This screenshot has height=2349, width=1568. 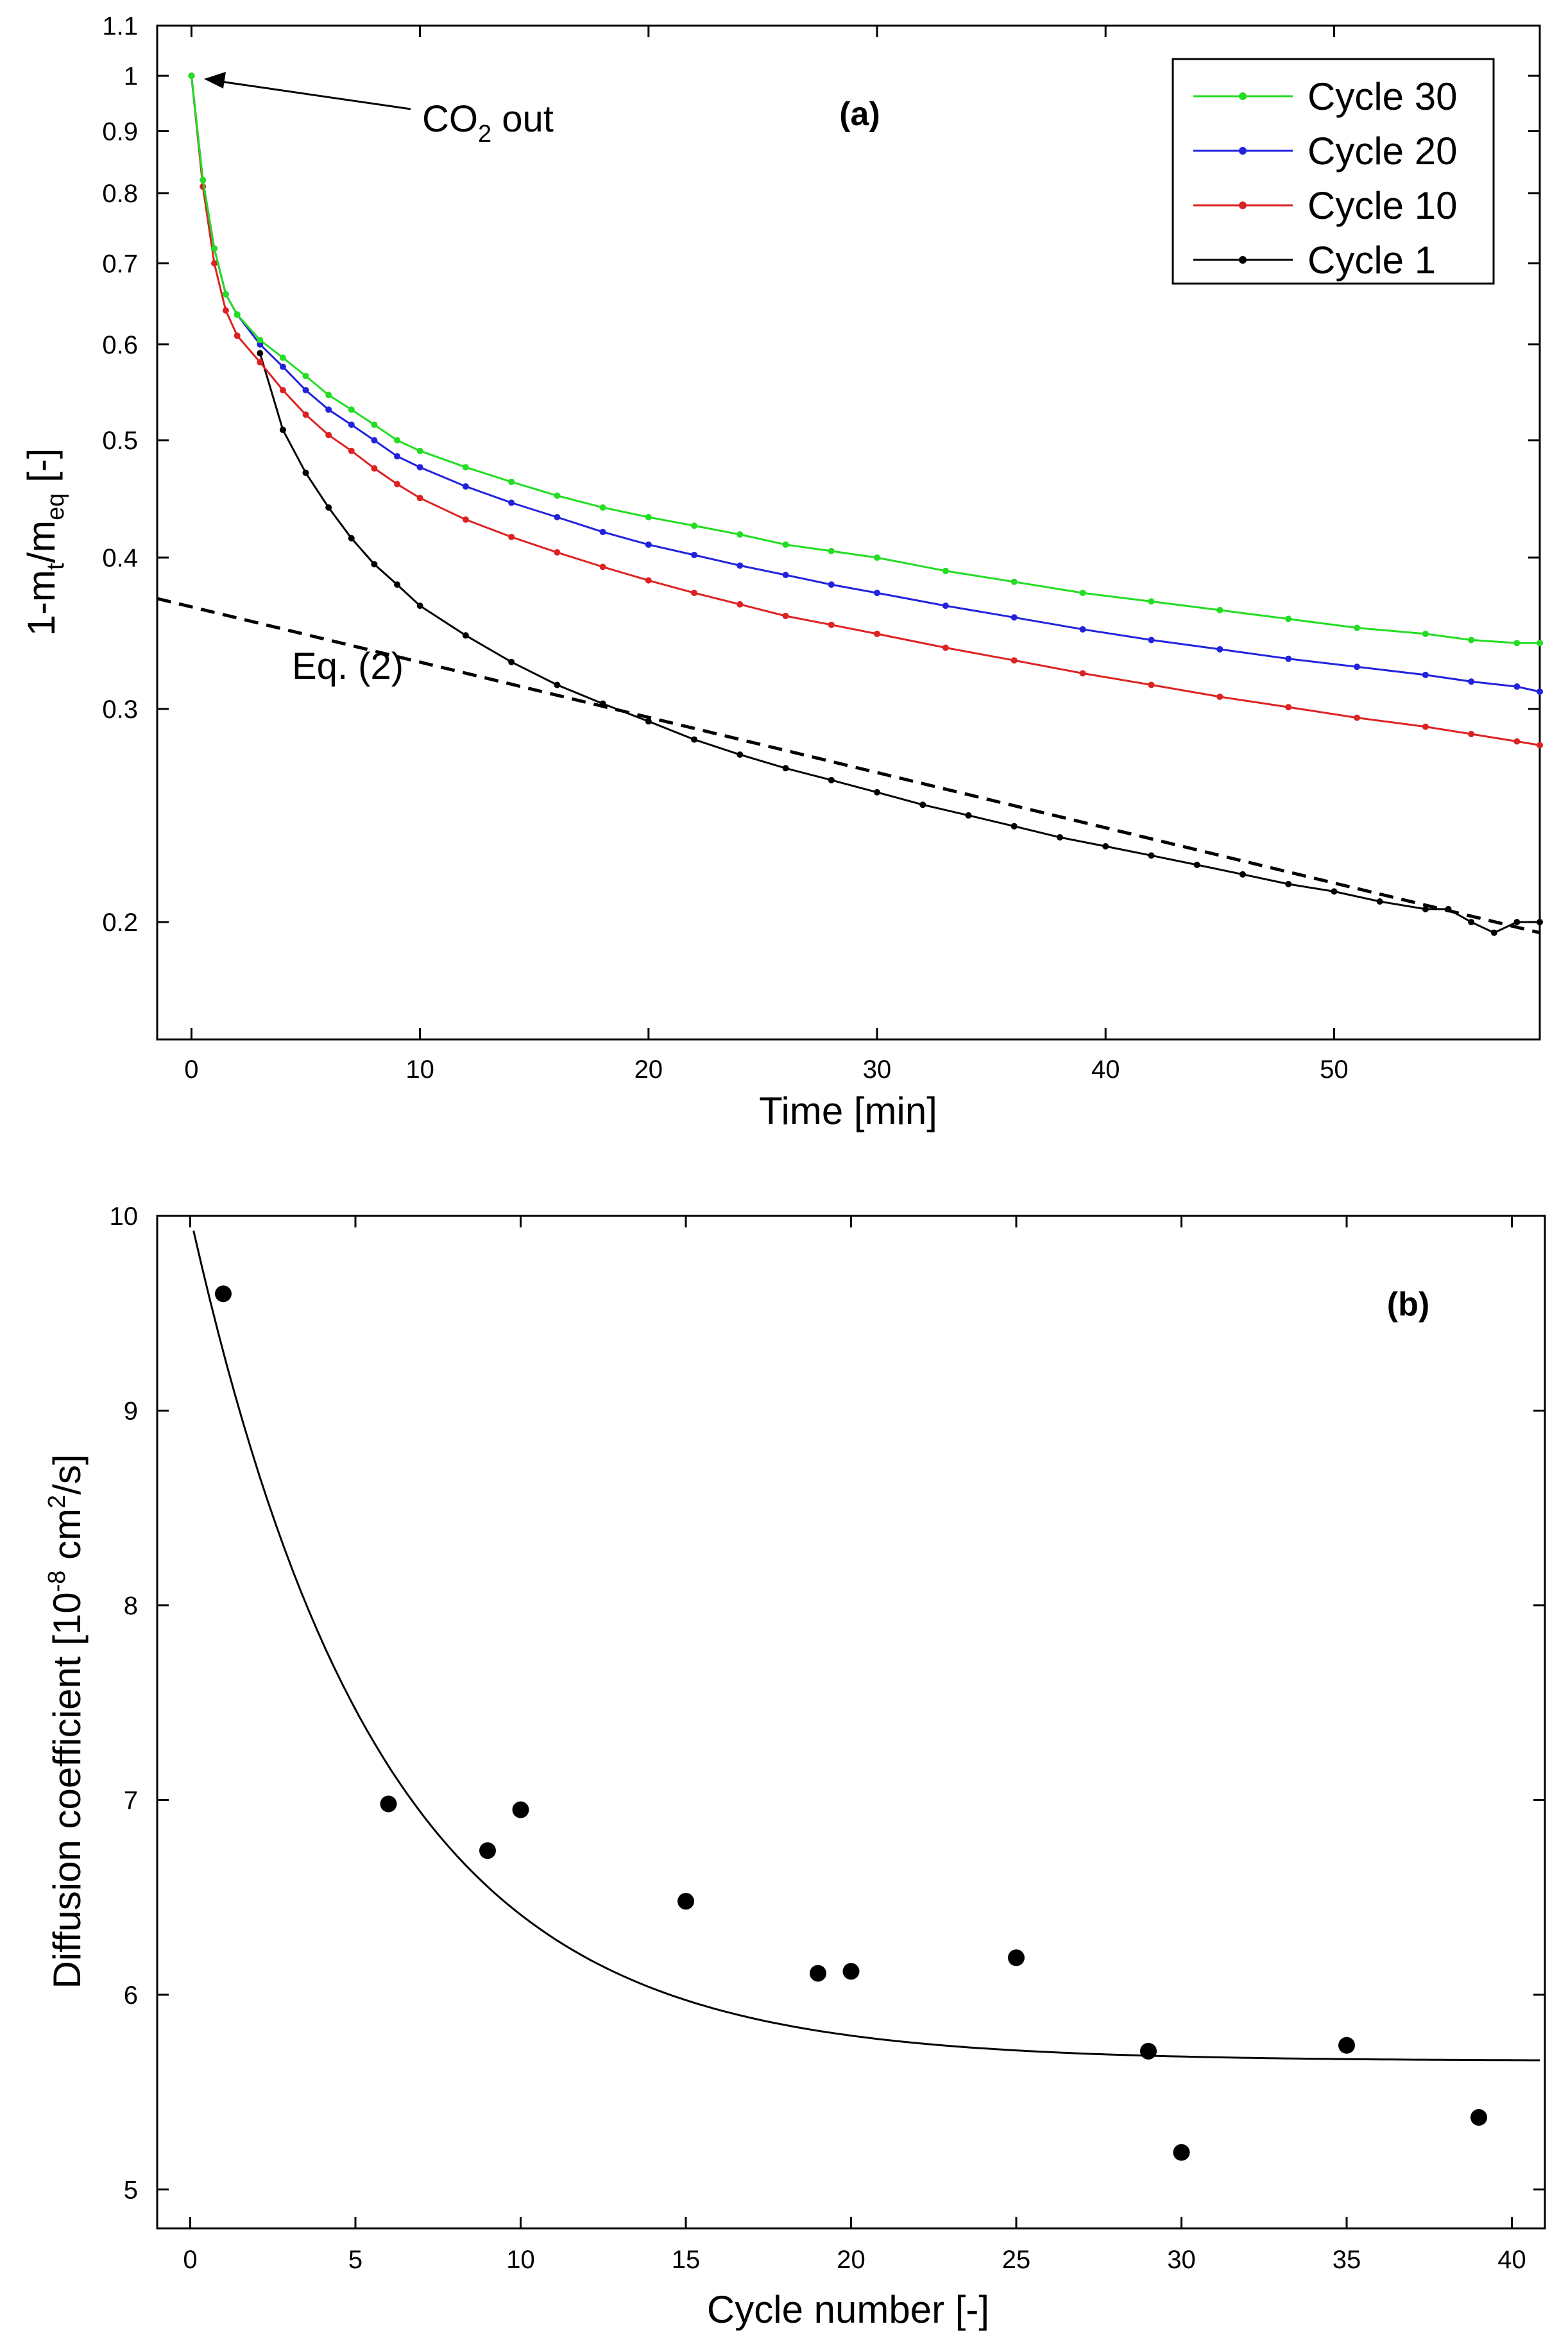 I want to click on a-y-tick-label: 0.8, so click(x=120, y=194).